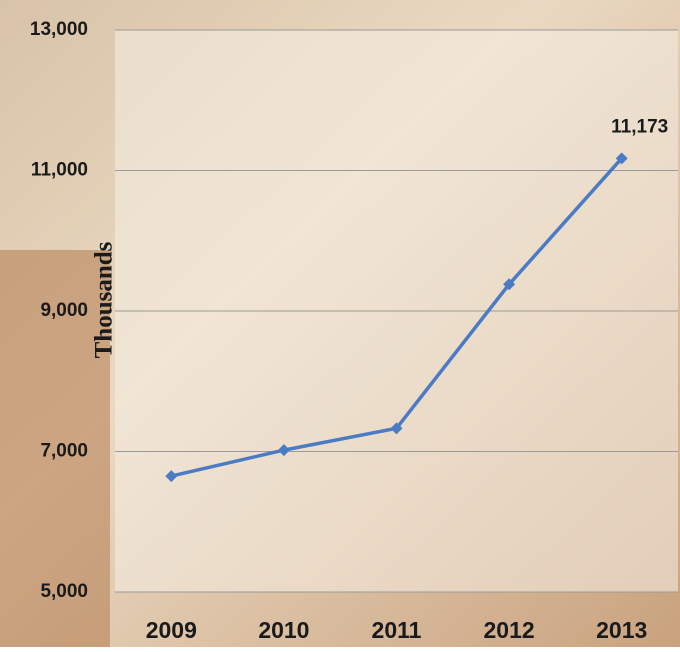  What do you see at coordinates (64, 591) in the screenshot?
I see `y-tick-label: 5,000` at bounding box center [64, 591].